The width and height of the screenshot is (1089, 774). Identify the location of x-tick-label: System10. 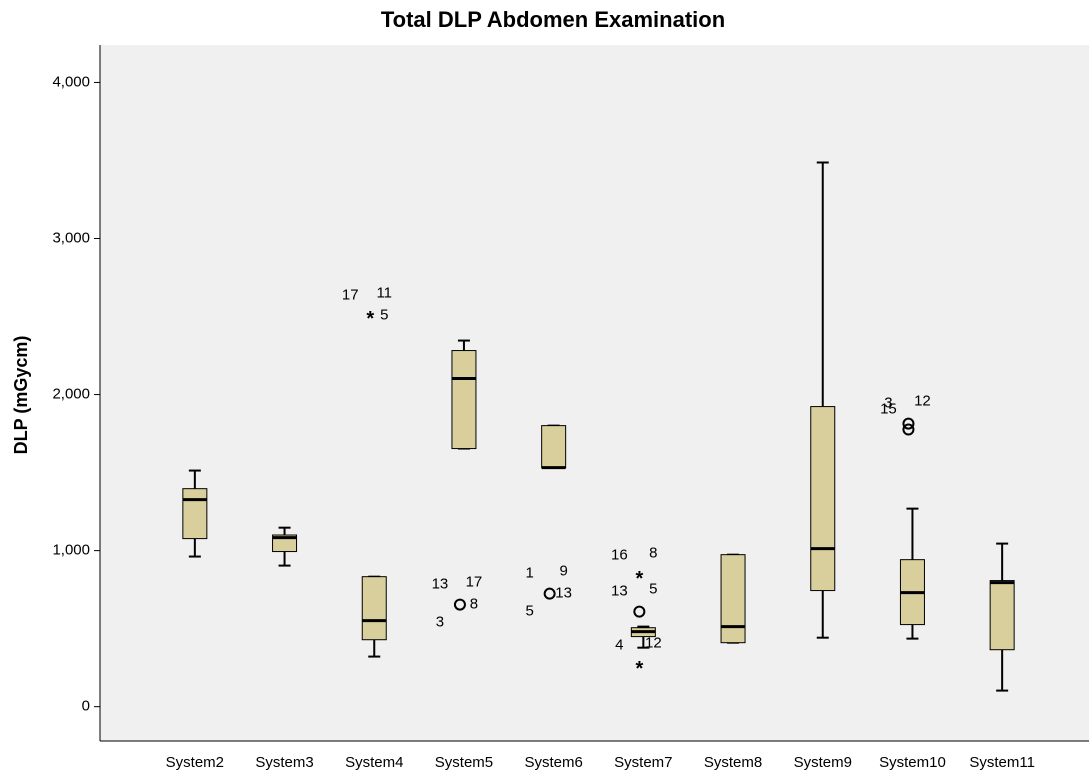
(912, 762).